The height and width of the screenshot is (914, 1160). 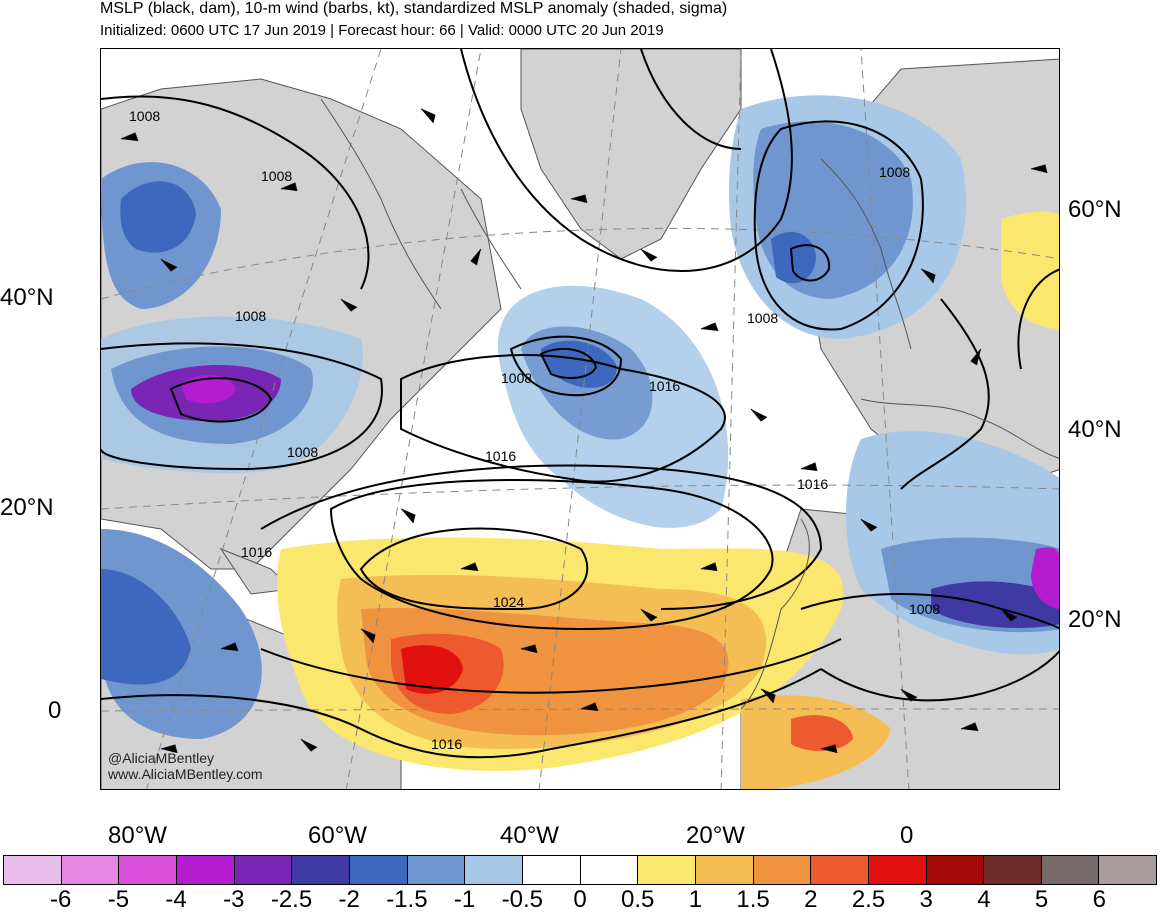 What do you see at coordinates (522, 899) in the screenshot?
I see `colorbar-tick-label: -0.5` at bounding box center [522, 899].